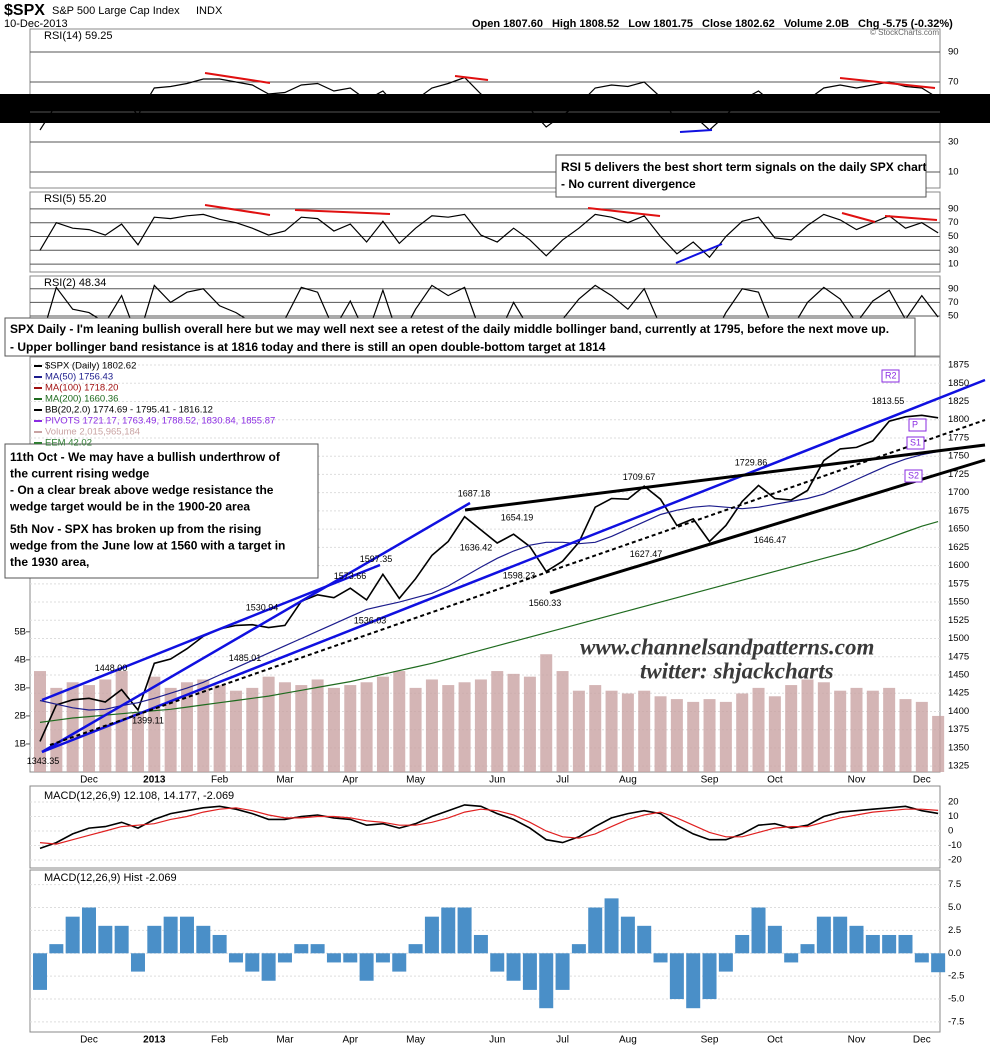  I want to click on pivot-label: P, so click(915, 424).